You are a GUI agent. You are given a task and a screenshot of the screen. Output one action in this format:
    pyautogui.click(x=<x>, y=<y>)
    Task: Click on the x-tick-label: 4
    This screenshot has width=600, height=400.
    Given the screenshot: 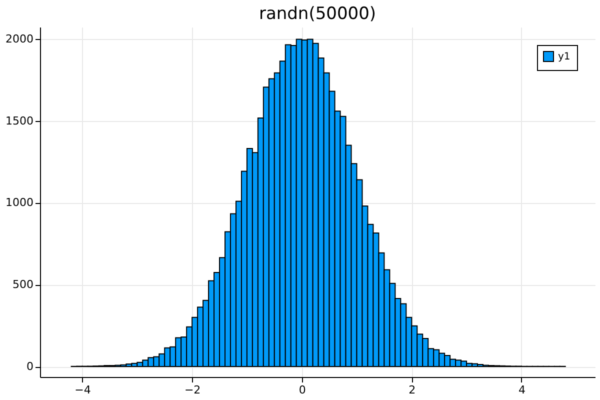 What is the action you would take?
    pyautogui.click(x=522, y=390)
    